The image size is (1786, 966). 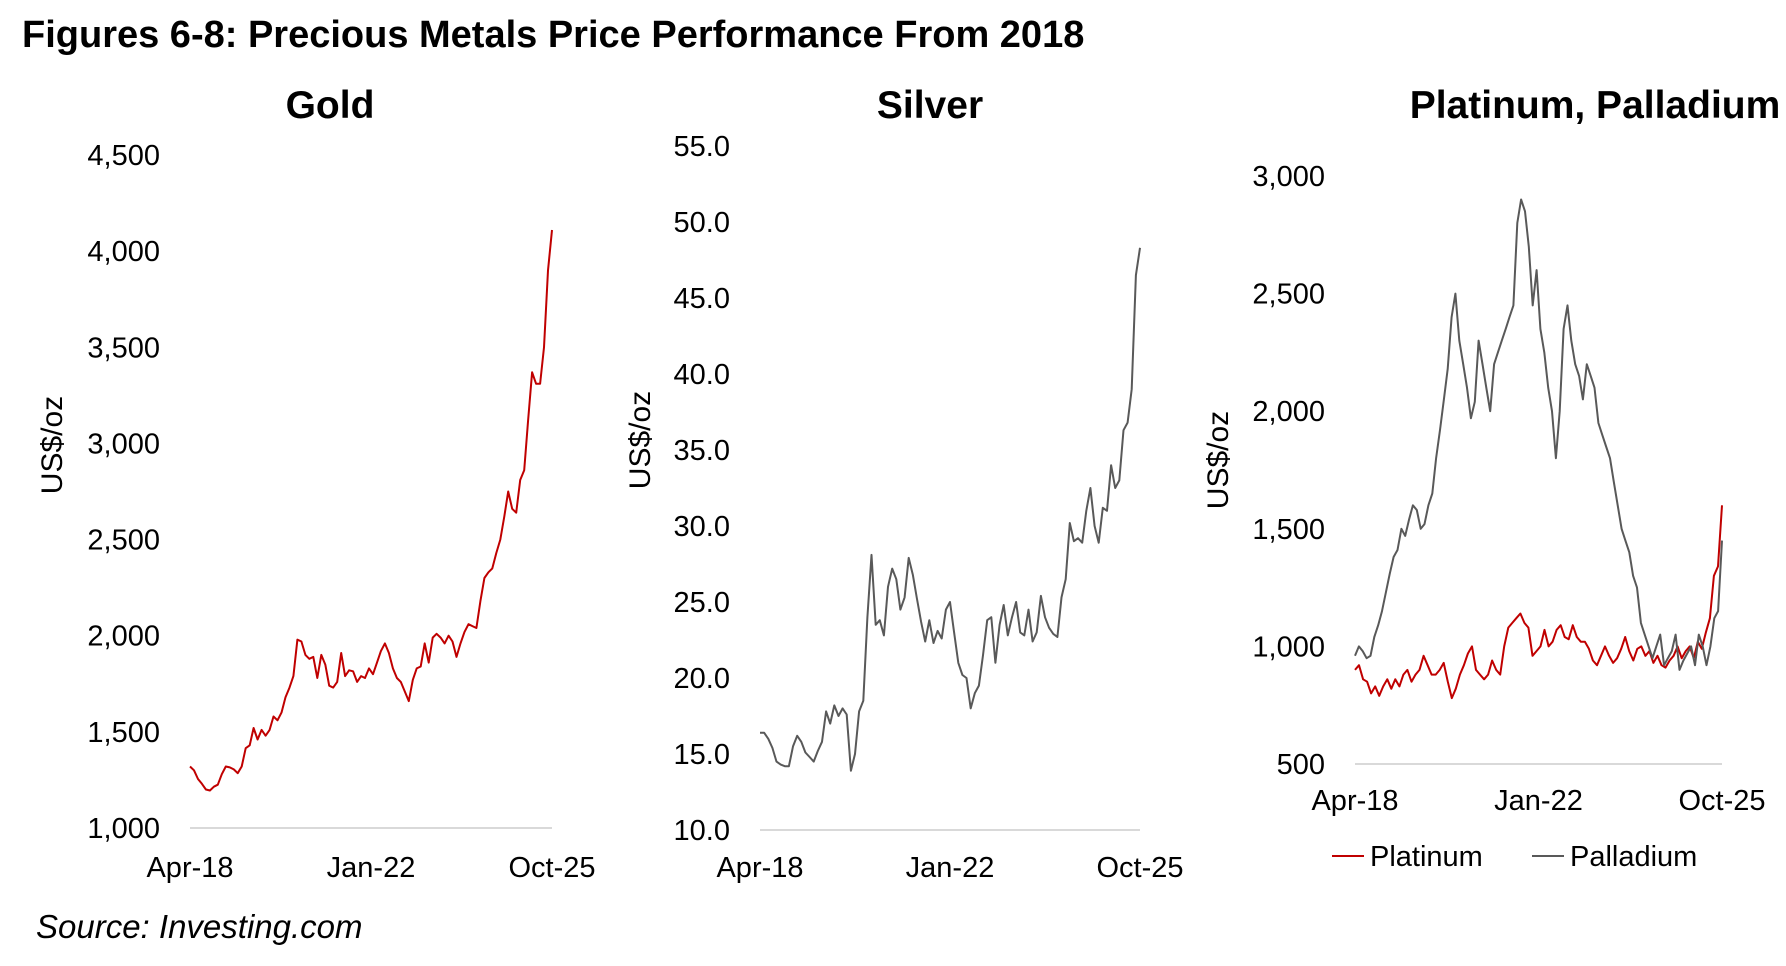 I want to click on pgm-x-tick-label: Jan-22, so click(x=1538, y=801).